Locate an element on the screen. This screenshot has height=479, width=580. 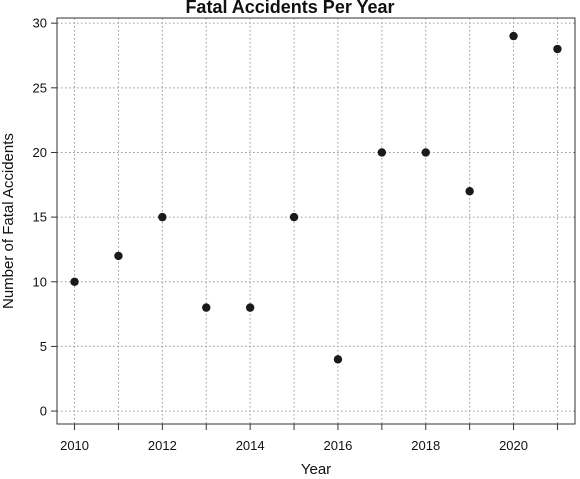
y-tick-label: 5 is located at coordinates (43, 346).